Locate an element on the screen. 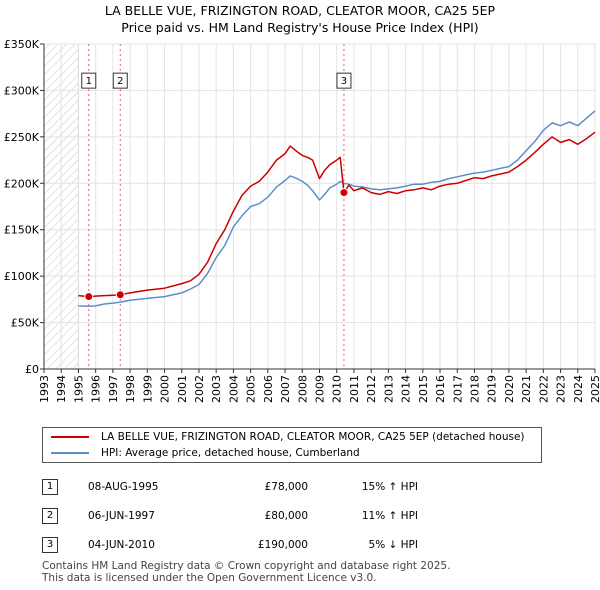  x-tick-label: 2002 is located at coordinates (199, 389).